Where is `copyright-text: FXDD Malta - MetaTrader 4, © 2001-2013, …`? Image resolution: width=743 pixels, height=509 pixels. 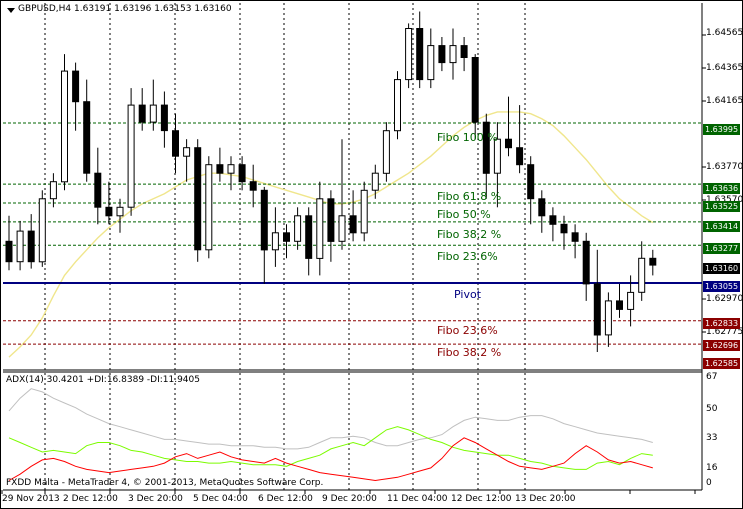
copyright-text: FXDD Malta - MetaTrader 4, © 2001-2013, … is located at coordinates (165, 483).